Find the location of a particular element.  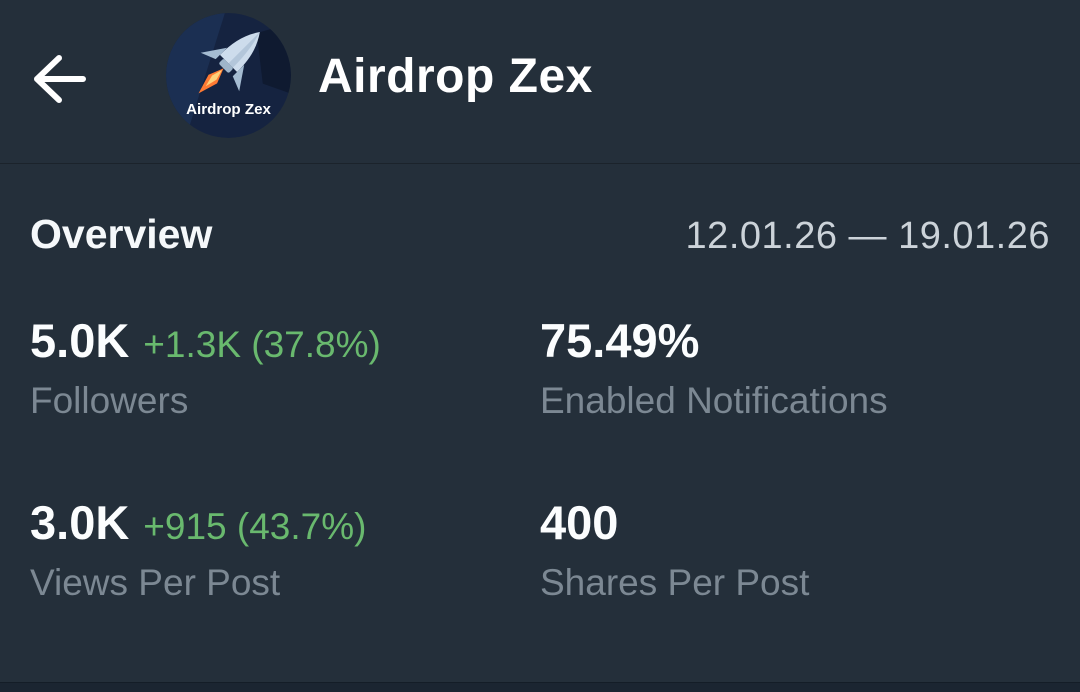

rocket-avatar-icon: Airdrop Zex is located at coordinates (228, 75).